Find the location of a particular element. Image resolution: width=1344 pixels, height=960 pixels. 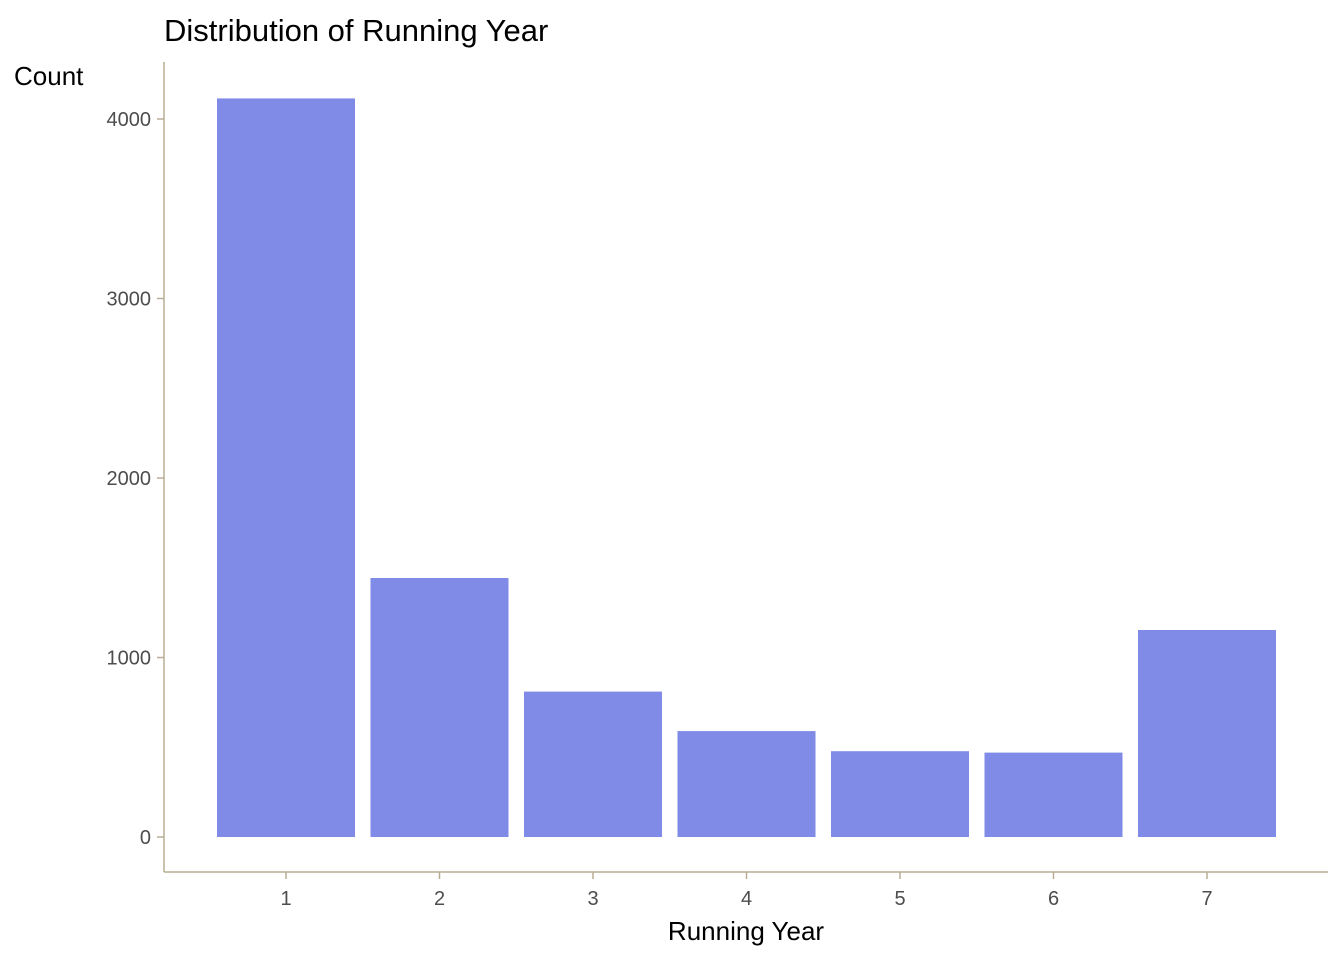

y-axis-ticks: 0 1000 2000 3000 4000 is located at coordinates (135, 479).